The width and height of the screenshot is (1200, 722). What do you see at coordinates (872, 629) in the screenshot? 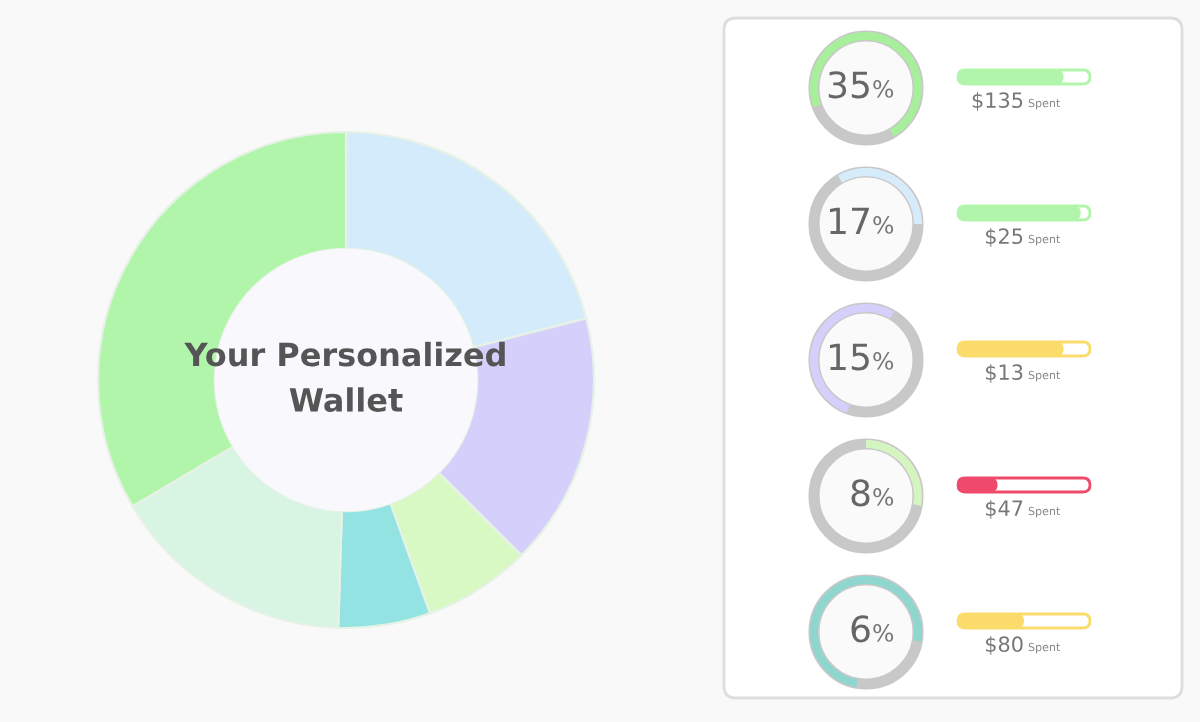
I see `text: 6%` at bounding box center [872, 629].